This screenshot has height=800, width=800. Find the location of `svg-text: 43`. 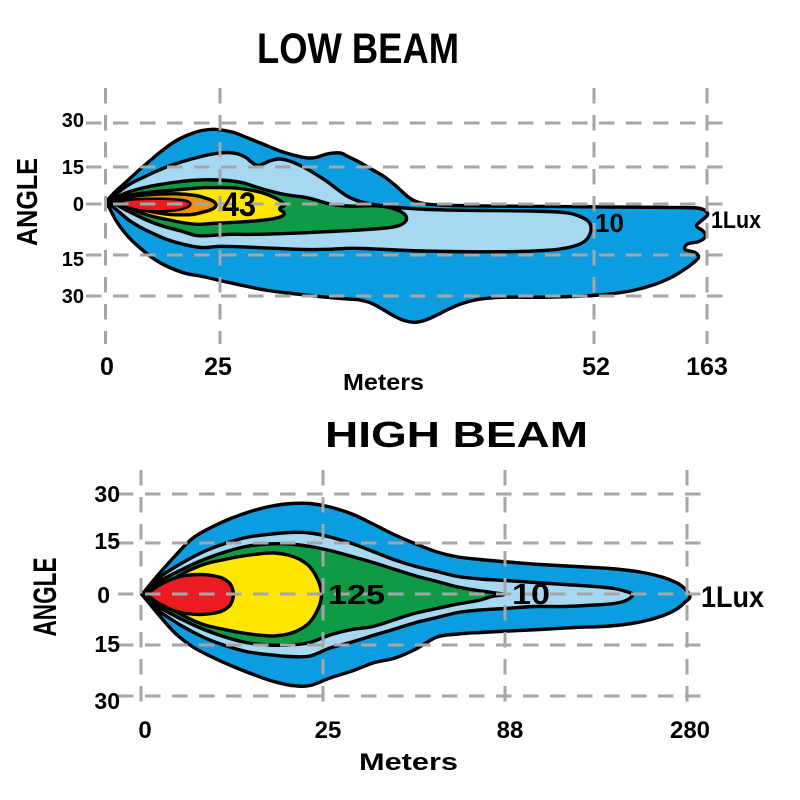

svg-text: 43 is located at coordinates (239, 205).